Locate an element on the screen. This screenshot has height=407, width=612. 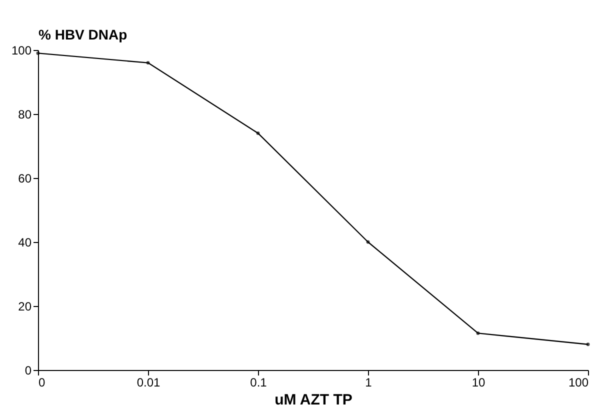
x-tick-label: 10 is located at coordinates (479, 383).